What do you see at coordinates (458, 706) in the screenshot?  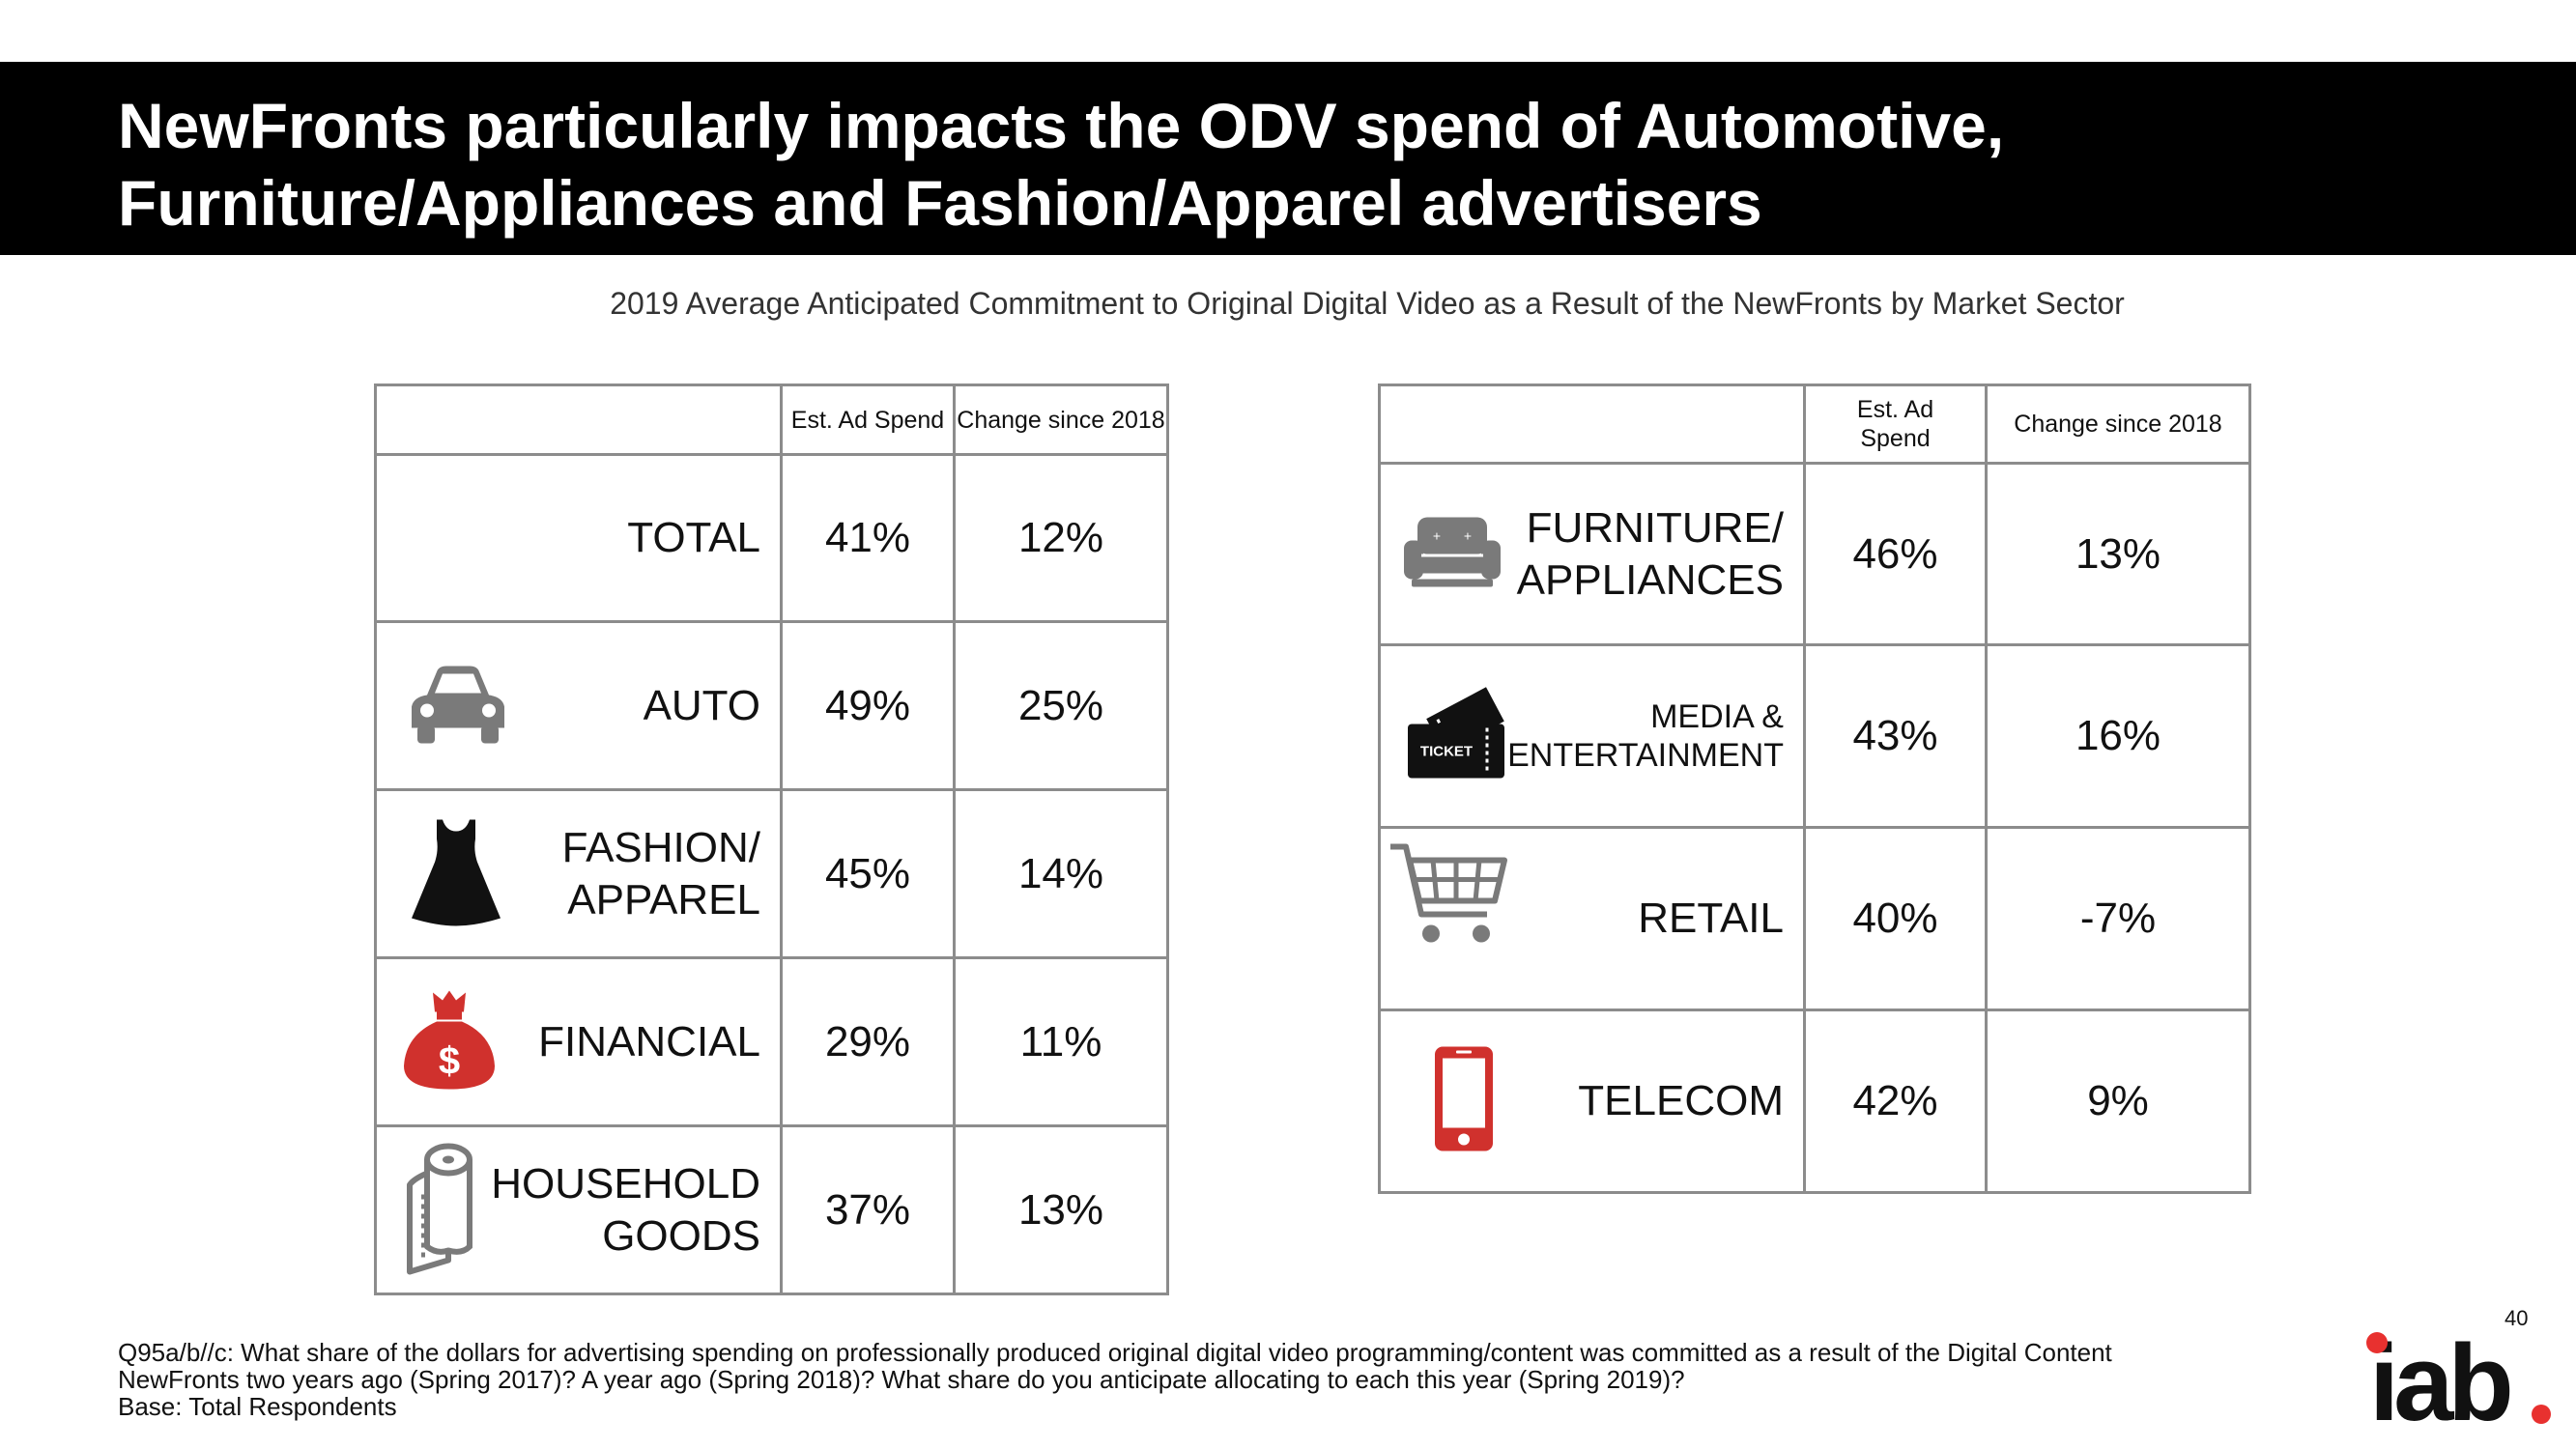 I see `car-icon` at bounding box center [458, 706].